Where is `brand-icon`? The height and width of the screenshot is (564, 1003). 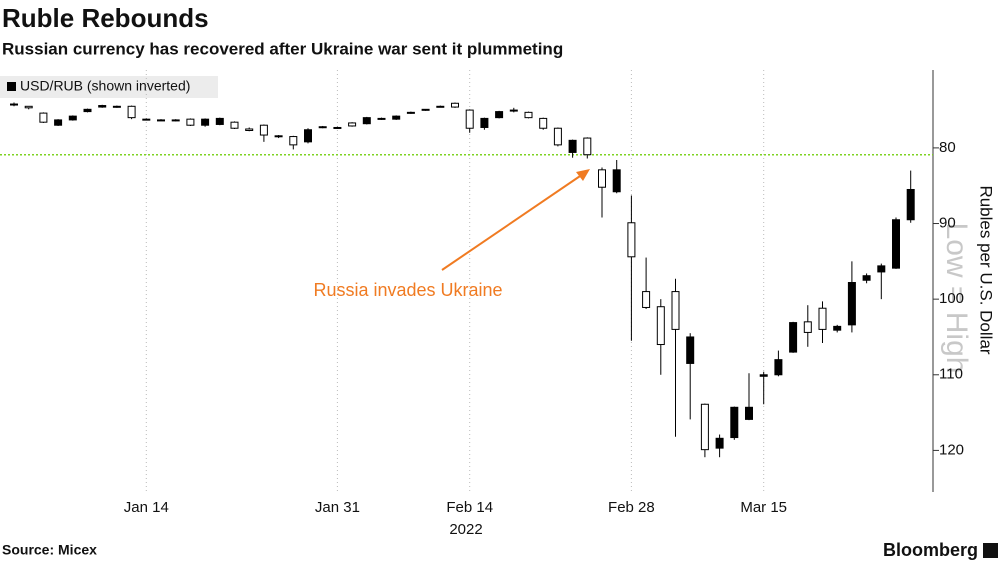 brand-icon is located at coordinates (990, 550).